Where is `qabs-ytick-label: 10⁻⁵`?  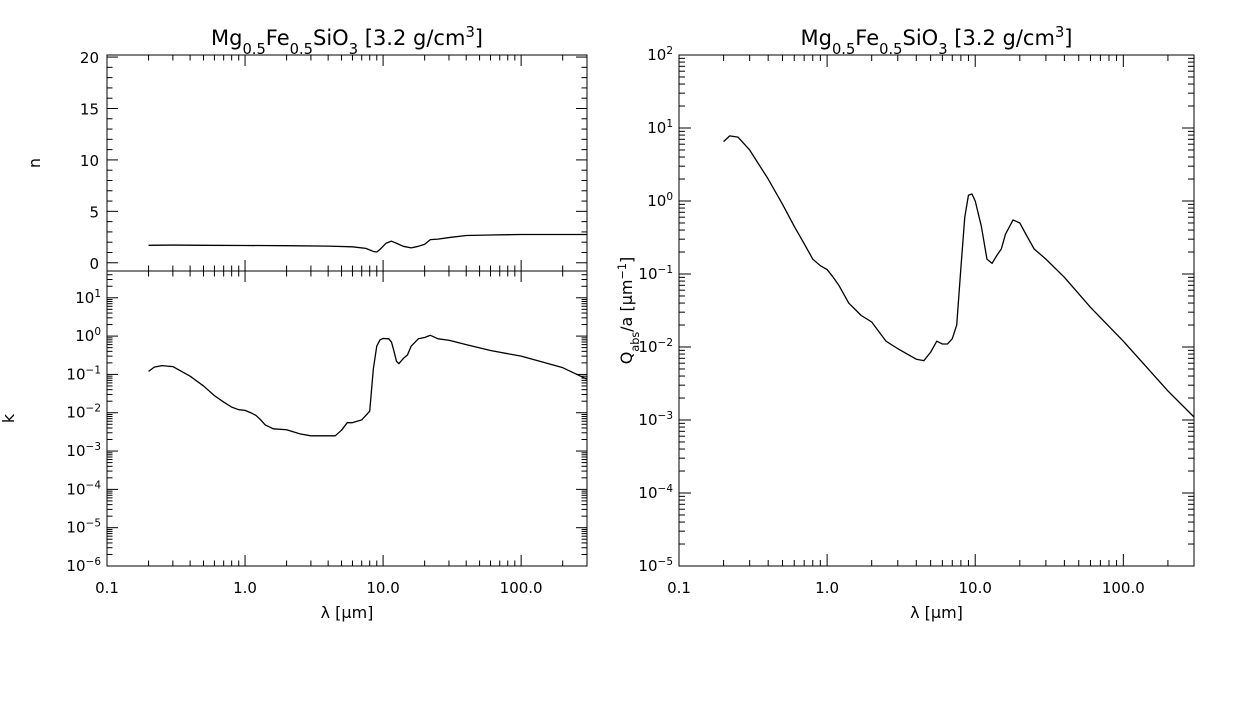
qabs-ytick-label: 10⁻⁵ is located at coordinates (655, 565).